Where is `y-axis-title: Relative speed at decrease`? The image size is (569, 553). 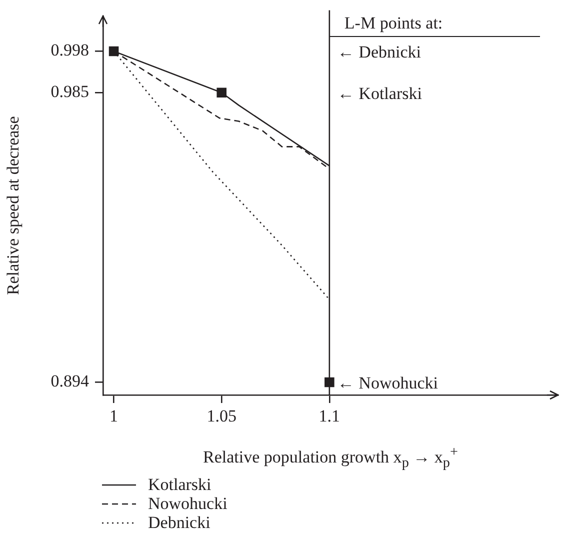
y-axis-title: Relative speed at decrease is located at coordinates (13, 206).